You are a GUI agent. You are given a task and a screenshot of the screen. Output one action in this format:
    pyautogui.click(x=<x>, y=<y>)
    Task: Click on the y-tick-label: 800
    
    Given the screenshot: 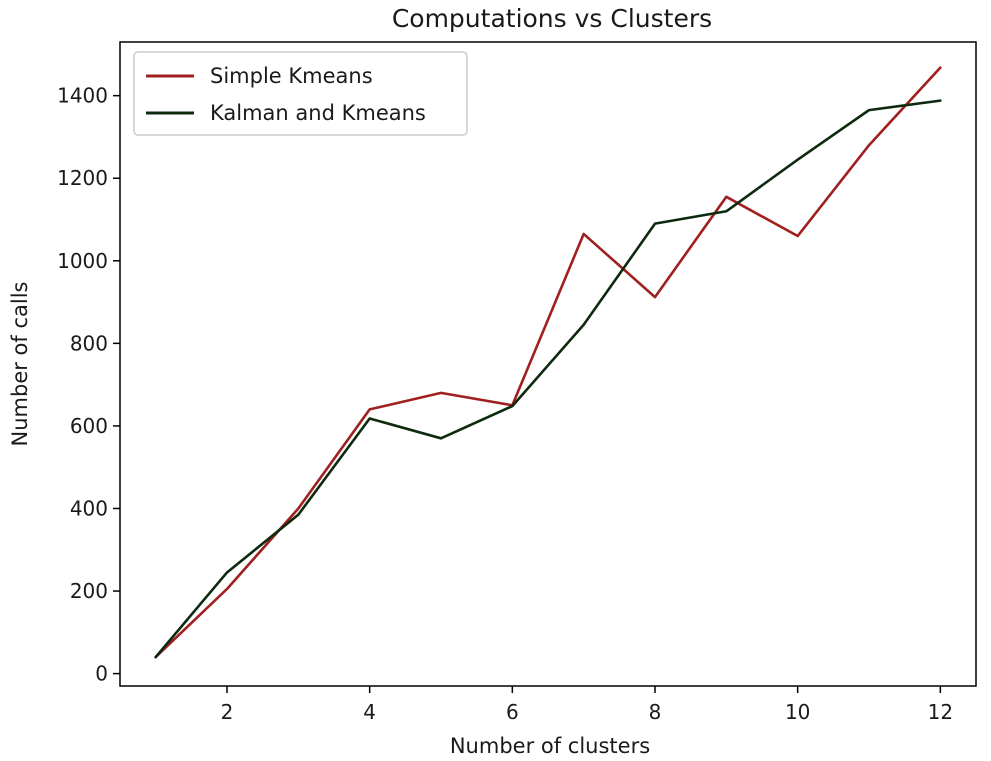 What is the action you would take?
    pyautogui.click(x=89, y=343)
    